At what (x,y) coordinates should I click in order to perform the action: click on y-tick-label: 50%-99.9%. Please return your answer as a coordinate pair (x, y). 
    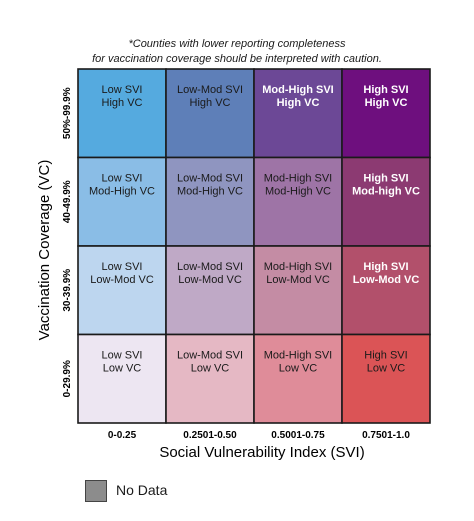
    Looking at the image, I should click on (67, 113).